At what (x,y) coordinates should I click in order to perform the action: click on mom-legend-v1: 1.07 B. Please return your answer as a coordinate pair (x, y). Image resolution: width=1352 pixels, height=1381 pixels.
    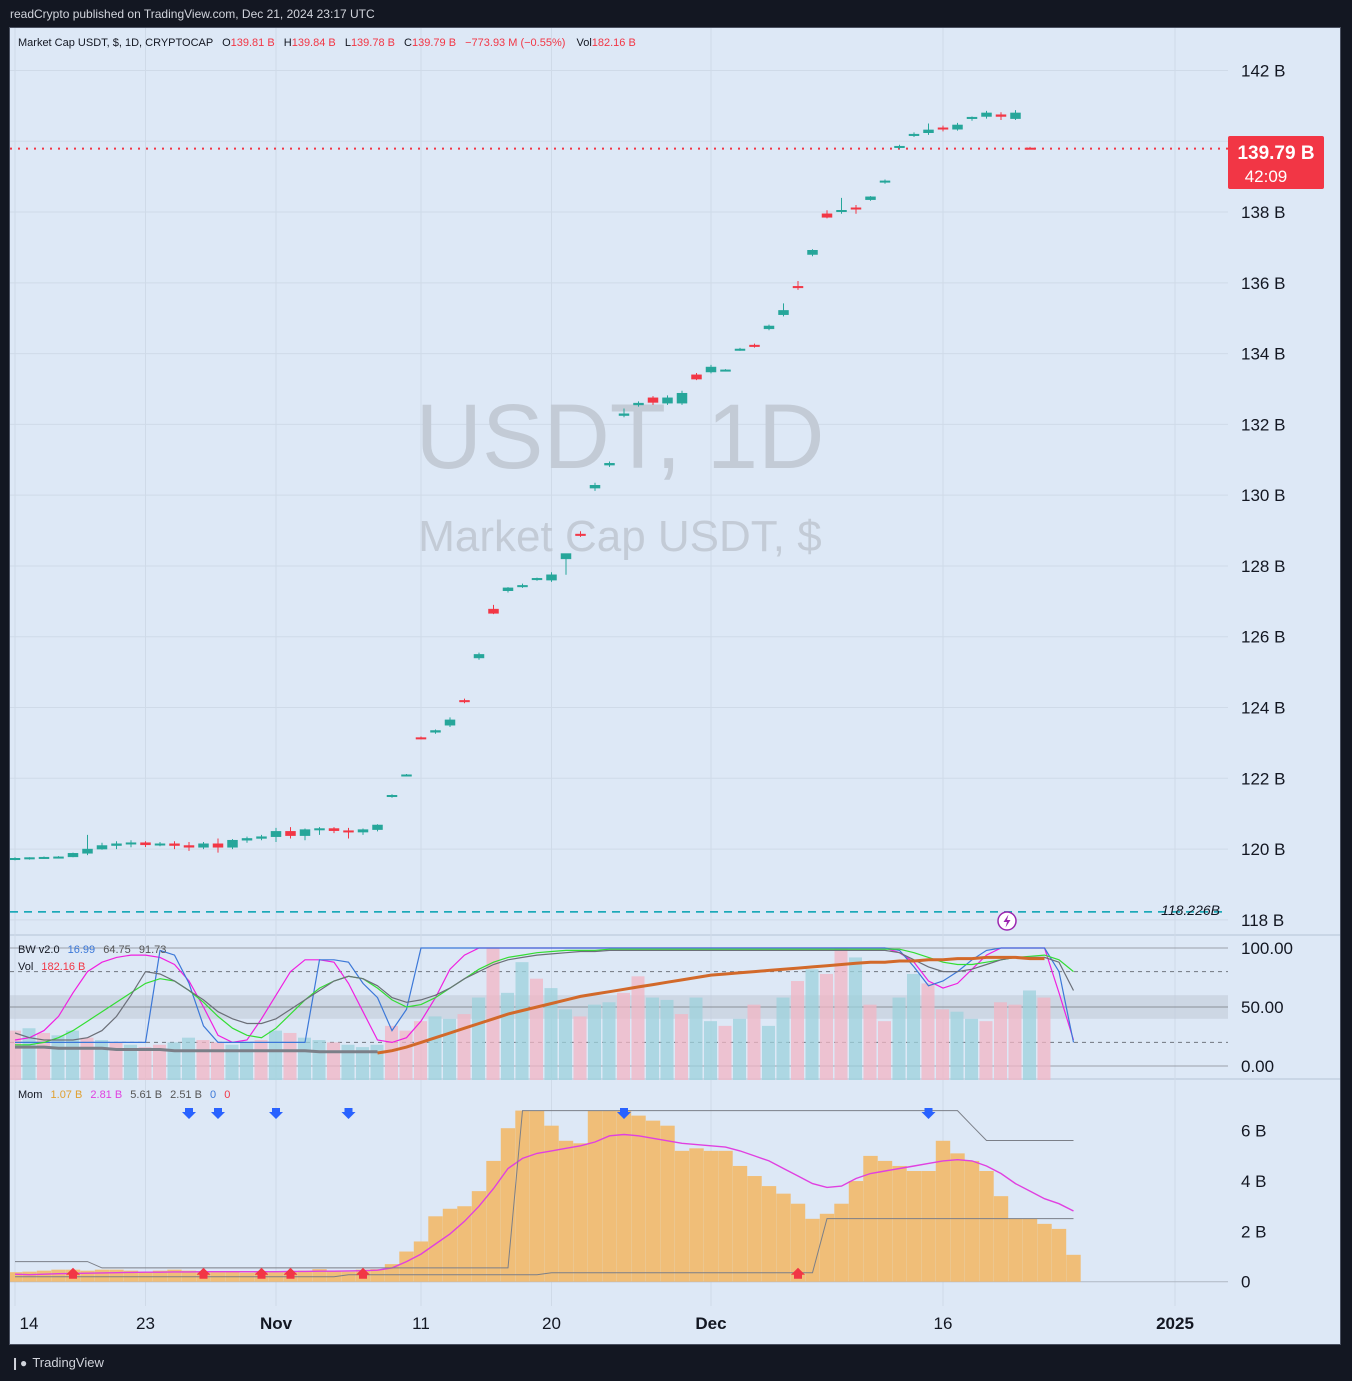
    Looking at the image, I should click on (67, 1095).